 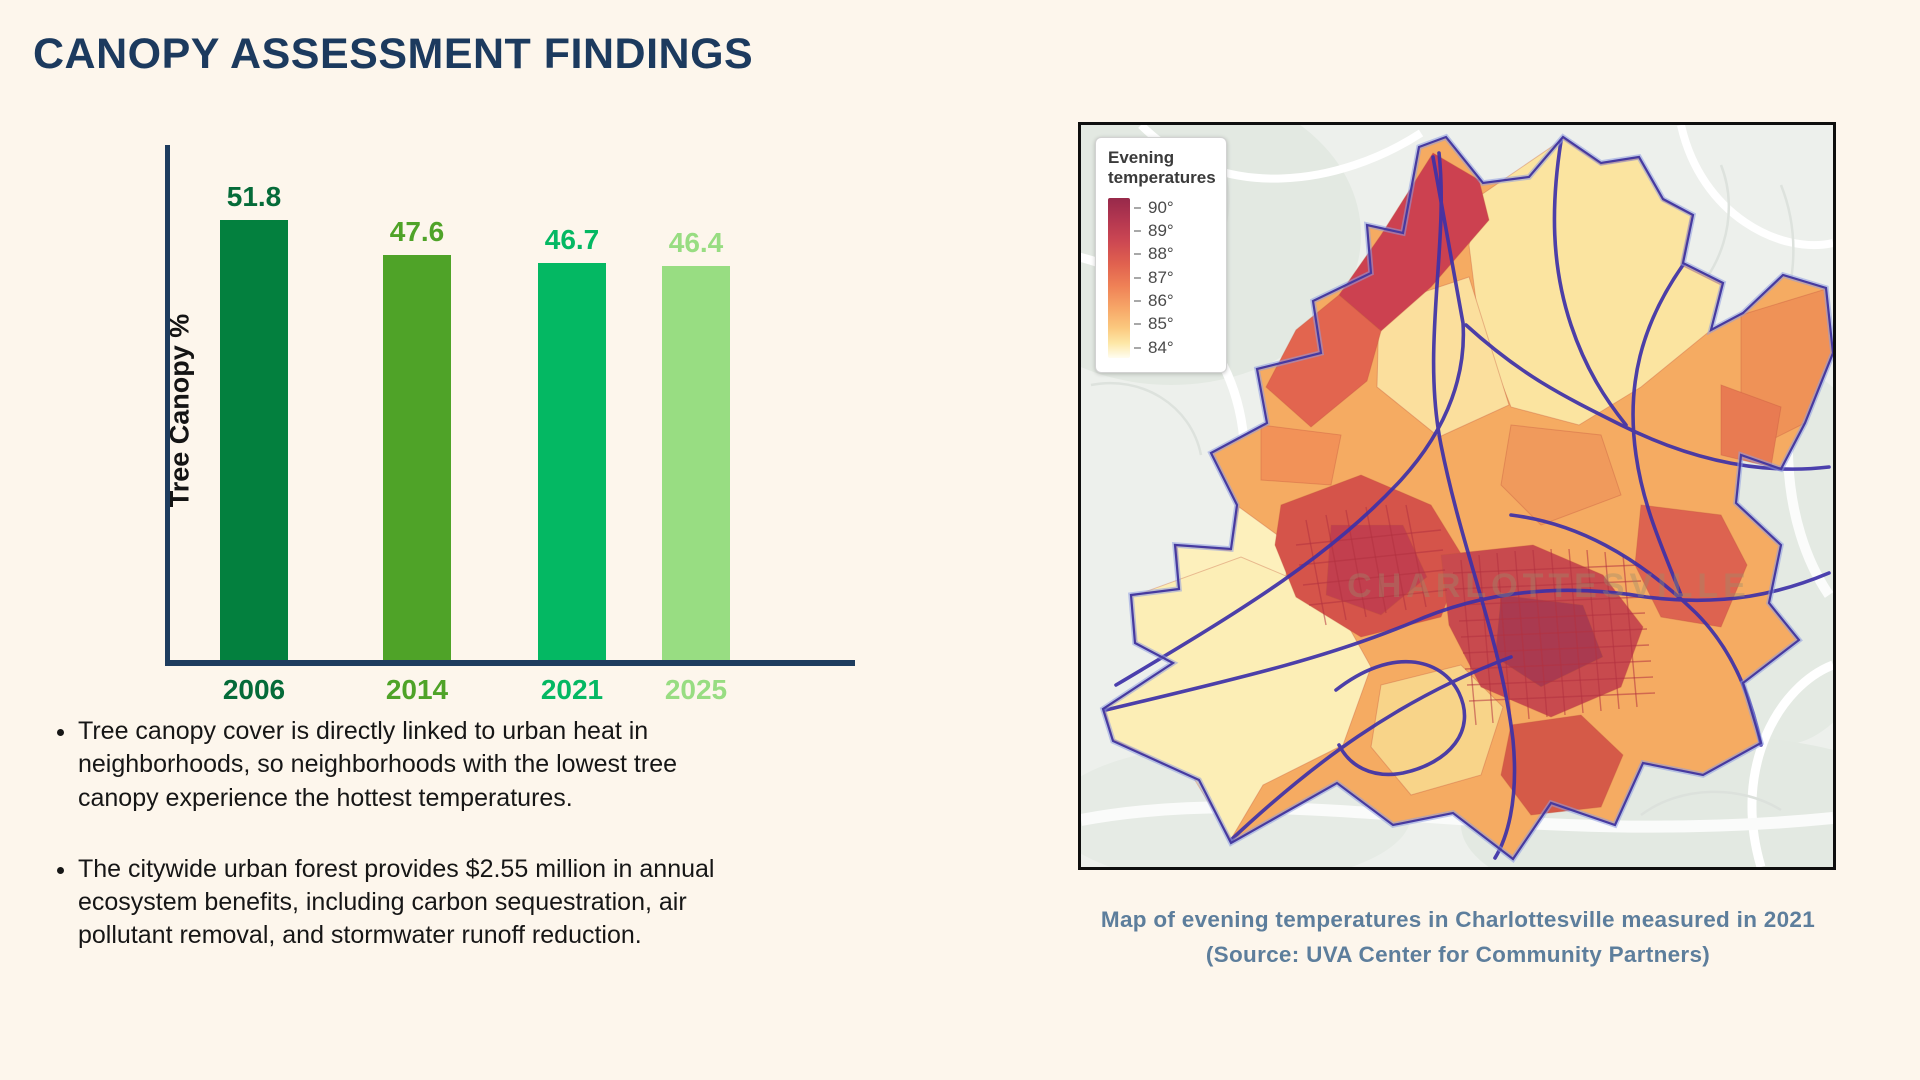 I want to click on slide-title: CANOPY ASSESSMENT FINDINGS, so click(x=393, y=54).